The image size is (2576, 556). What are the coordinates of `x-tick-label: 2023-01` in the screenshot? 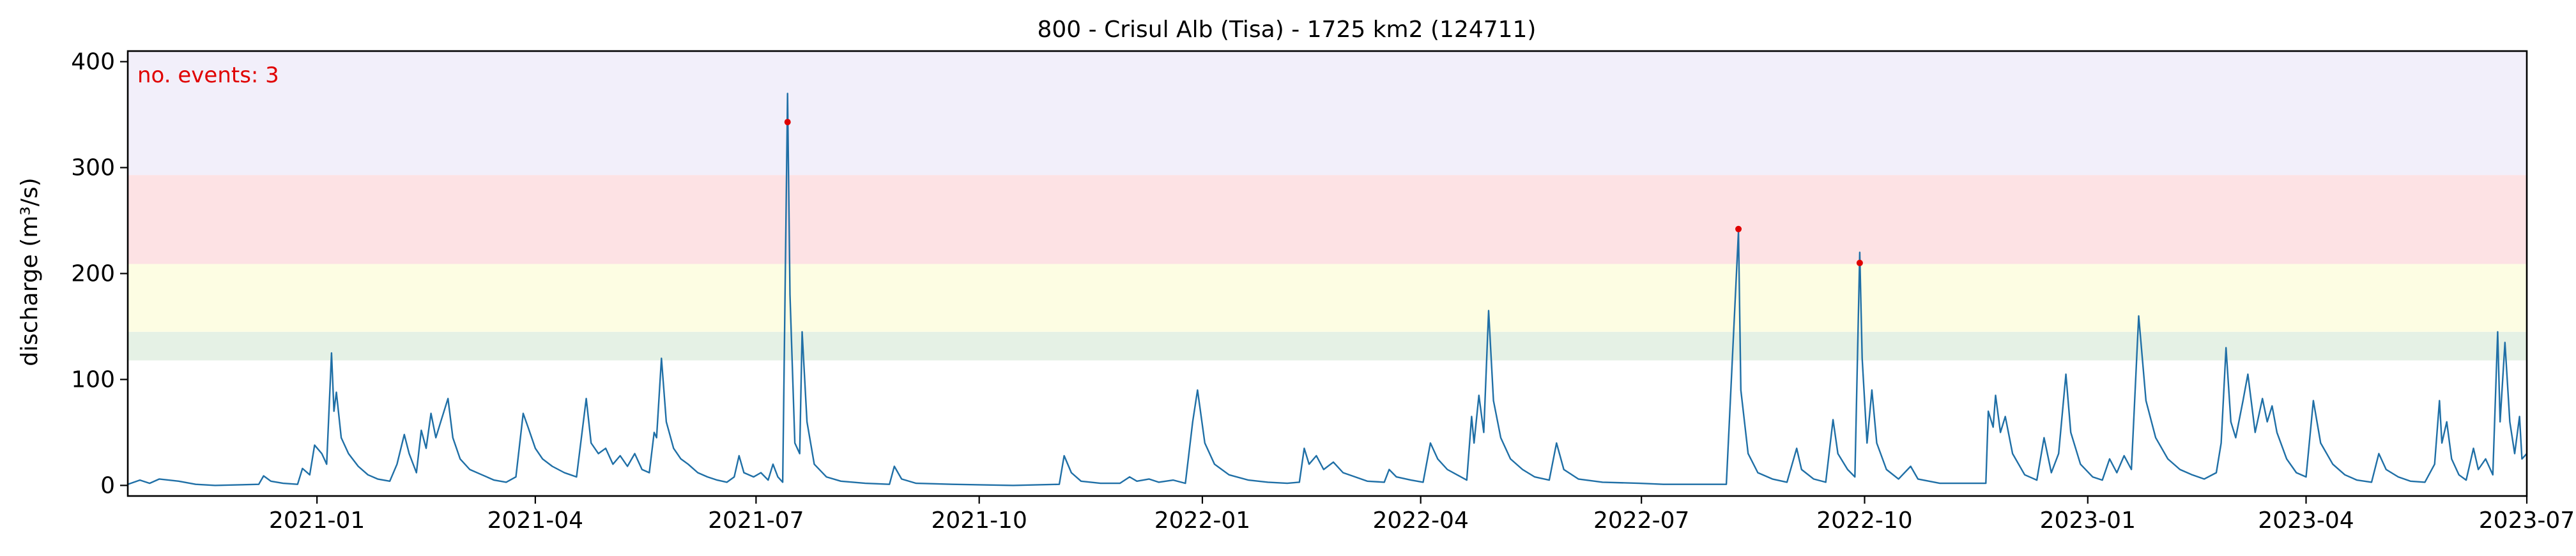 It's located at (2088, 520).